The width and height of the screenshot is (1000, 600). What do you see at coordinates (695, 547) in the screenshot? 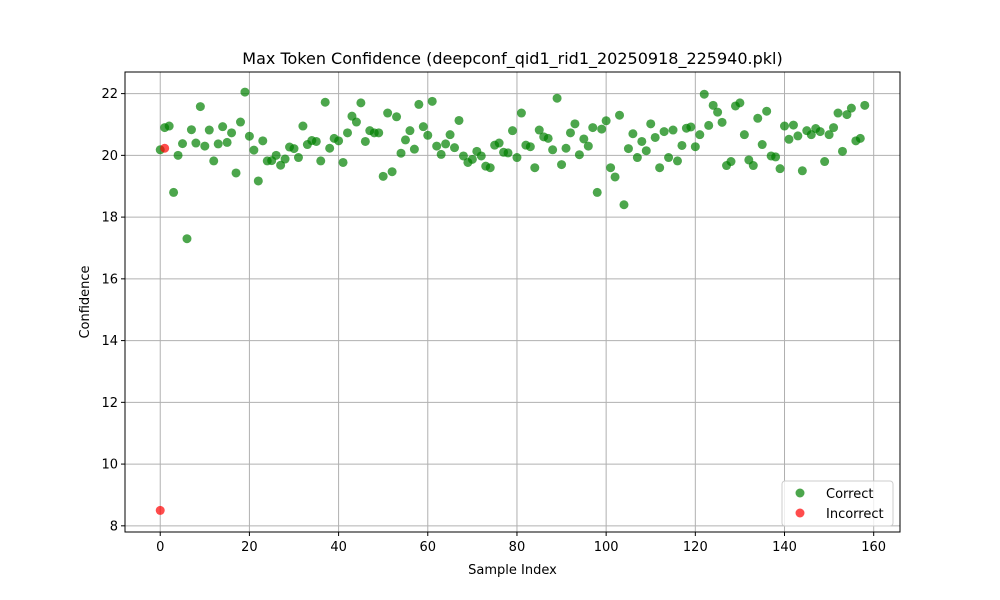
I see `x-tick-label: 120` at bounding box center [695, 547].